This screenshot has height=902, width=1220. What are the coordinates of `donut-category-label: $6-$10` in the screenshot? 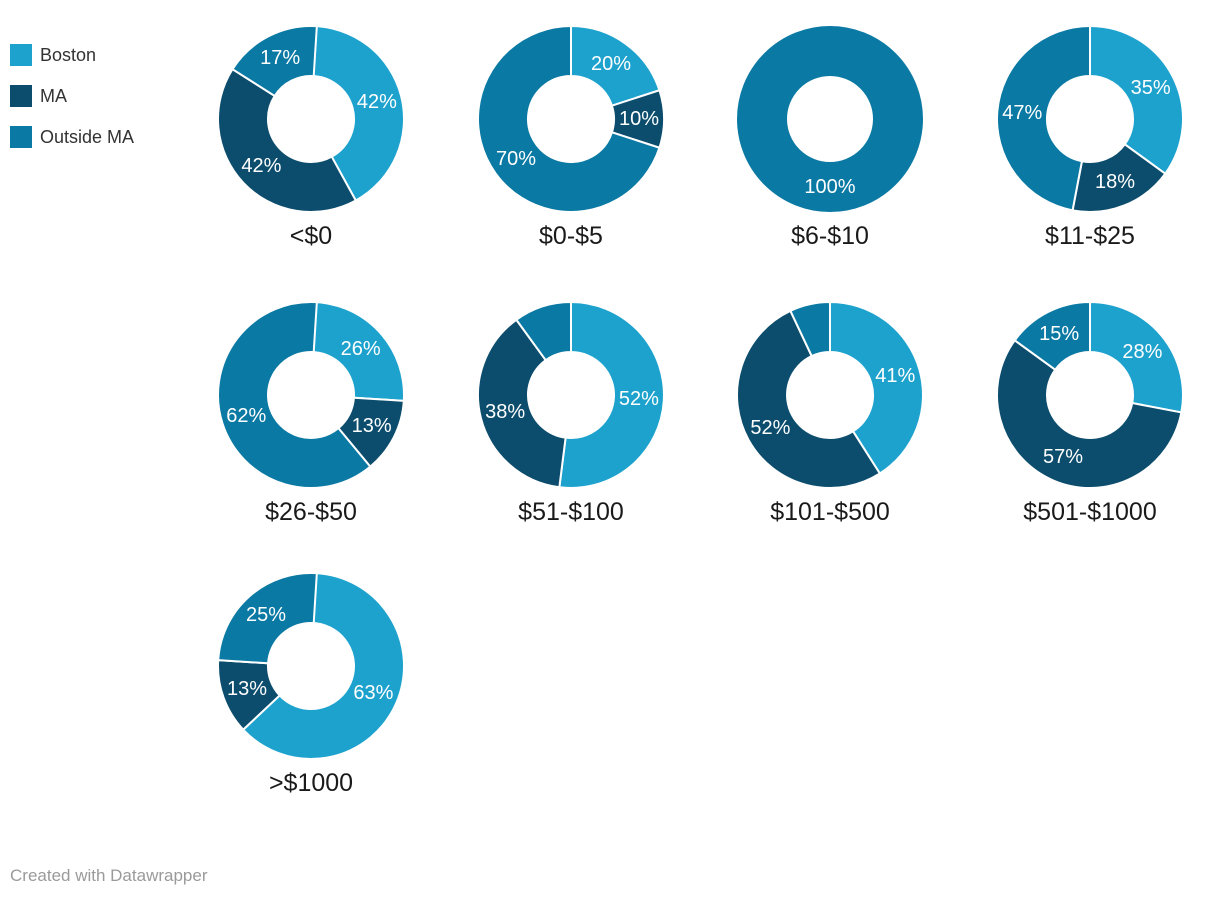 It's located at (830, 236).